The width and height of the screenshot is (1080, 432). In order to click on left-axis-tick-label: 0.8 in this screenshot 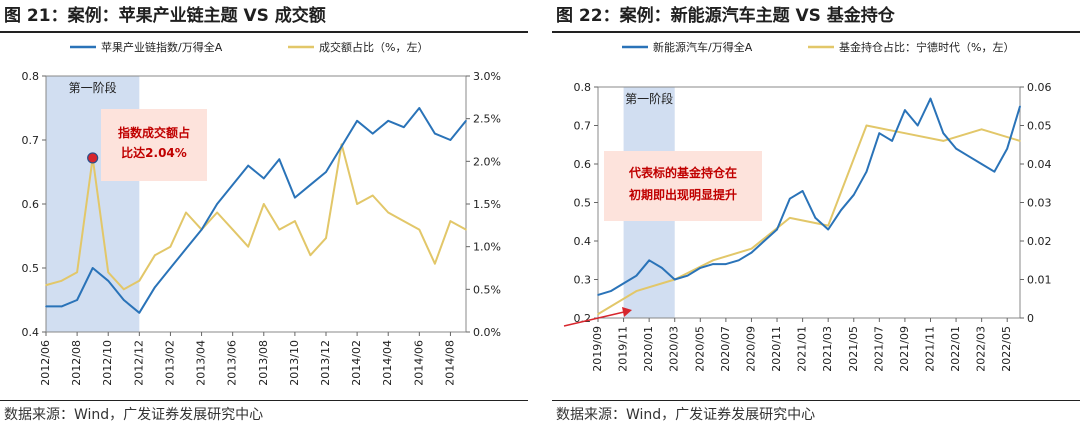, I will do `click(583, 87)`.